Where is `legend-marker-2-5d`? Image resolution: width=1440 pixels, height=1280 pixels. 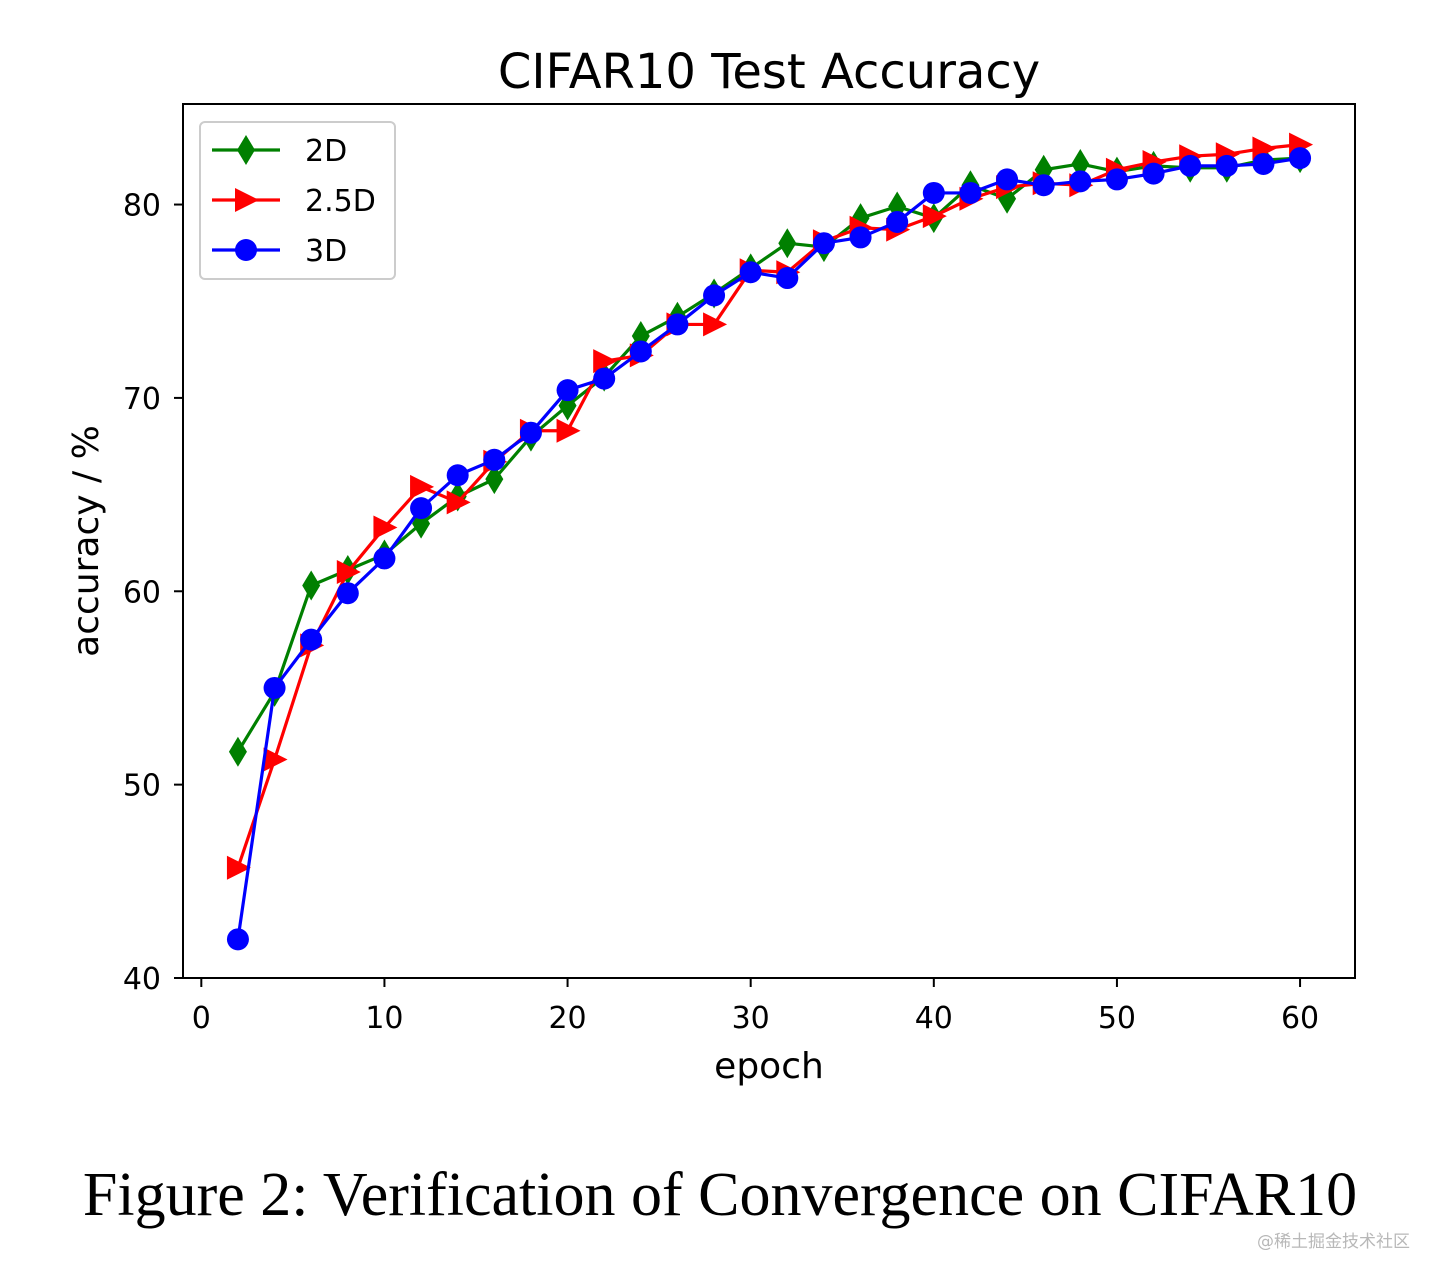 legend-marker-2-5d is located at coordinates (247, 200).